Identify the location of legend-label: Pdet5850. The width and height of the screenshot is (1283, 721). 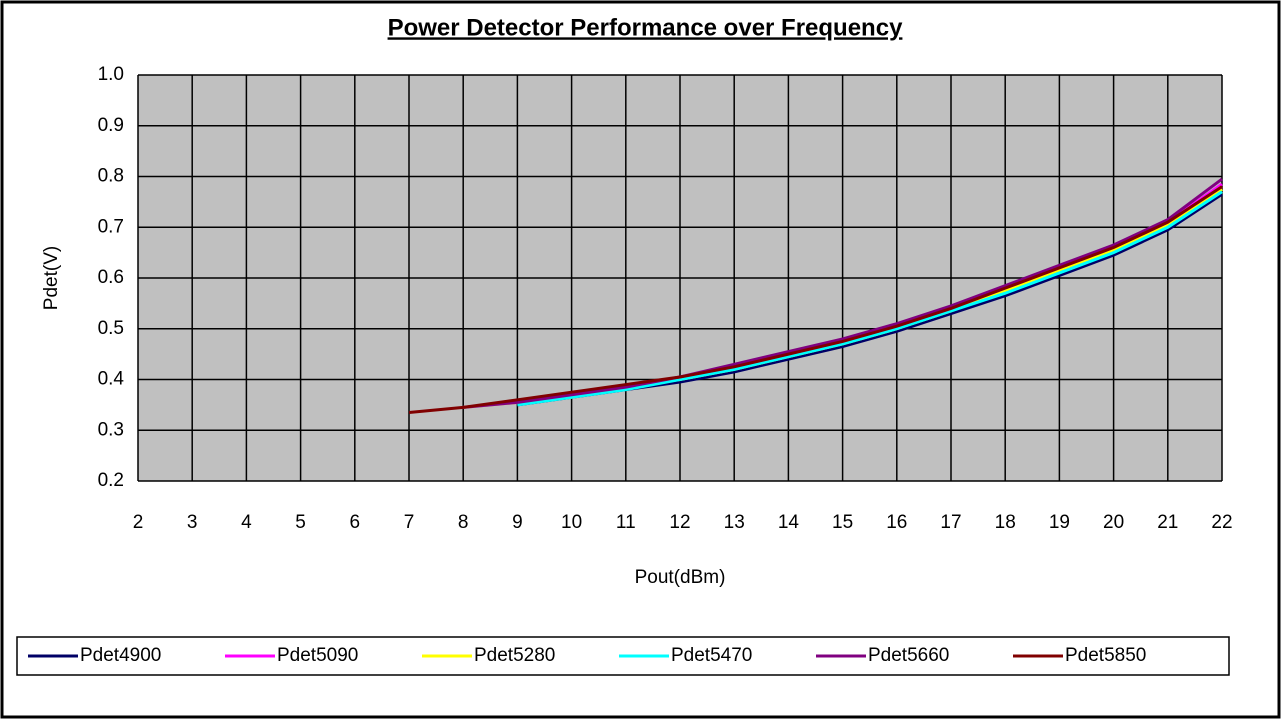
(1105, 655).